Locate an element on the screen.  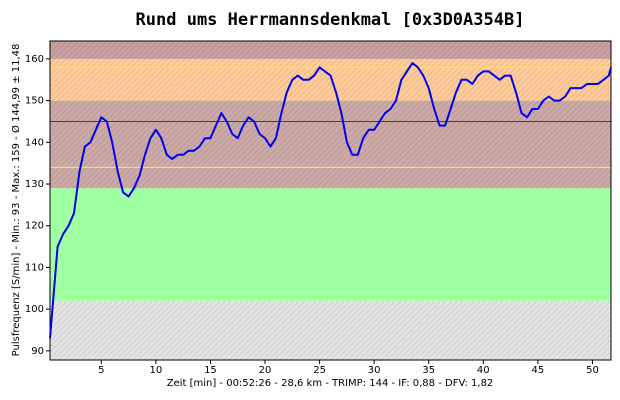
y-tick-label: 150 is located at coordinates (34, 101).